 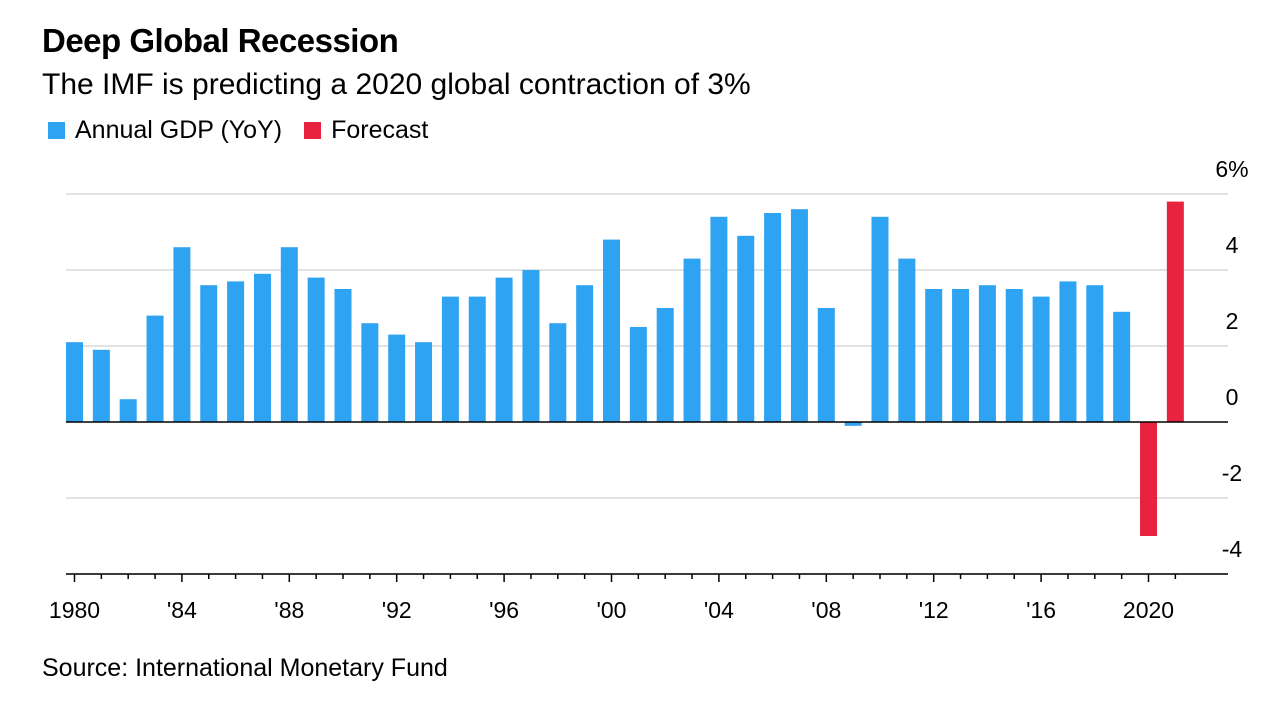 I want to click on legend-item-forecast: Forecast, so click(x=366, y=130).